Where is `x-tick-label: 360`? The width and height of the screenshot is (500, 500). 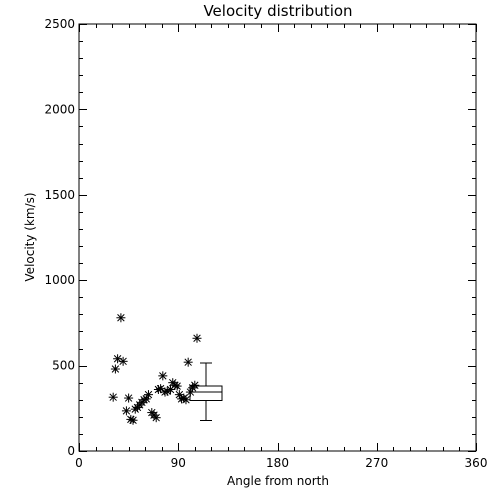 x-tick-label: 360 is located at coordinates (476, 463).